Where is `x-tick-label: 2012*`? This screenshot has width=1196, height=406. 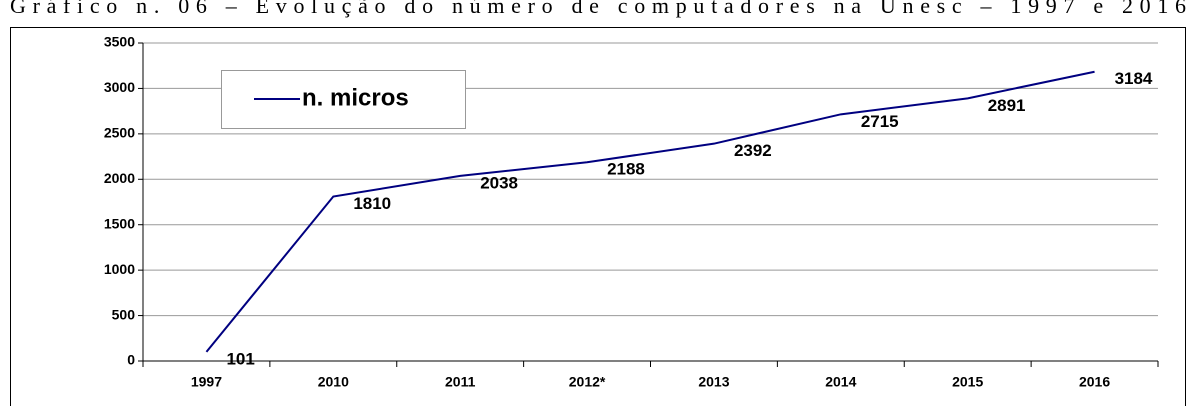 x-tick-label: 2012* is located at coordinates (587, 382).